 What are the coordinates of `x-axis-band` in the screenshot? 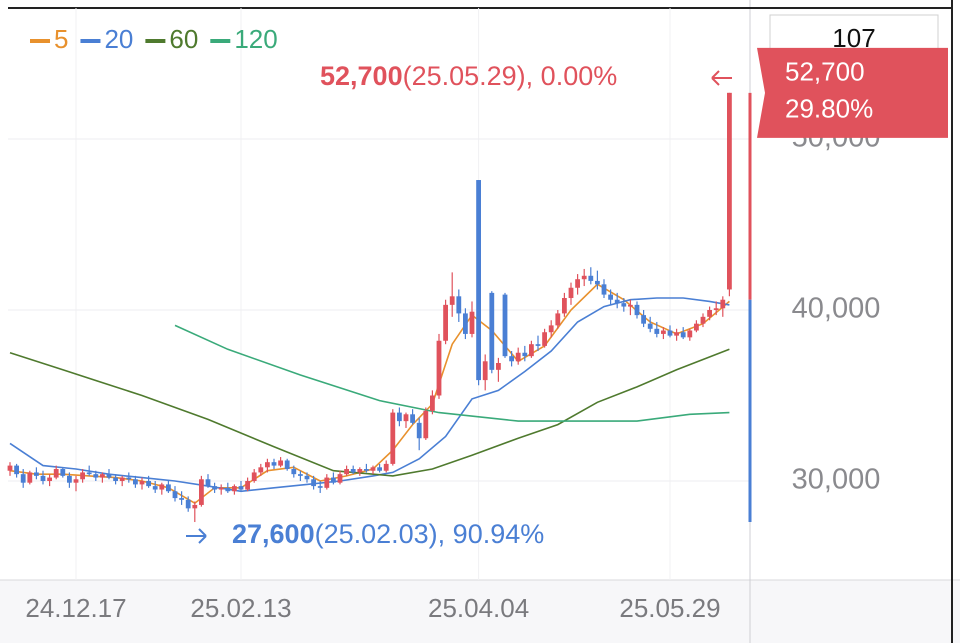 It's located at (480, 611).